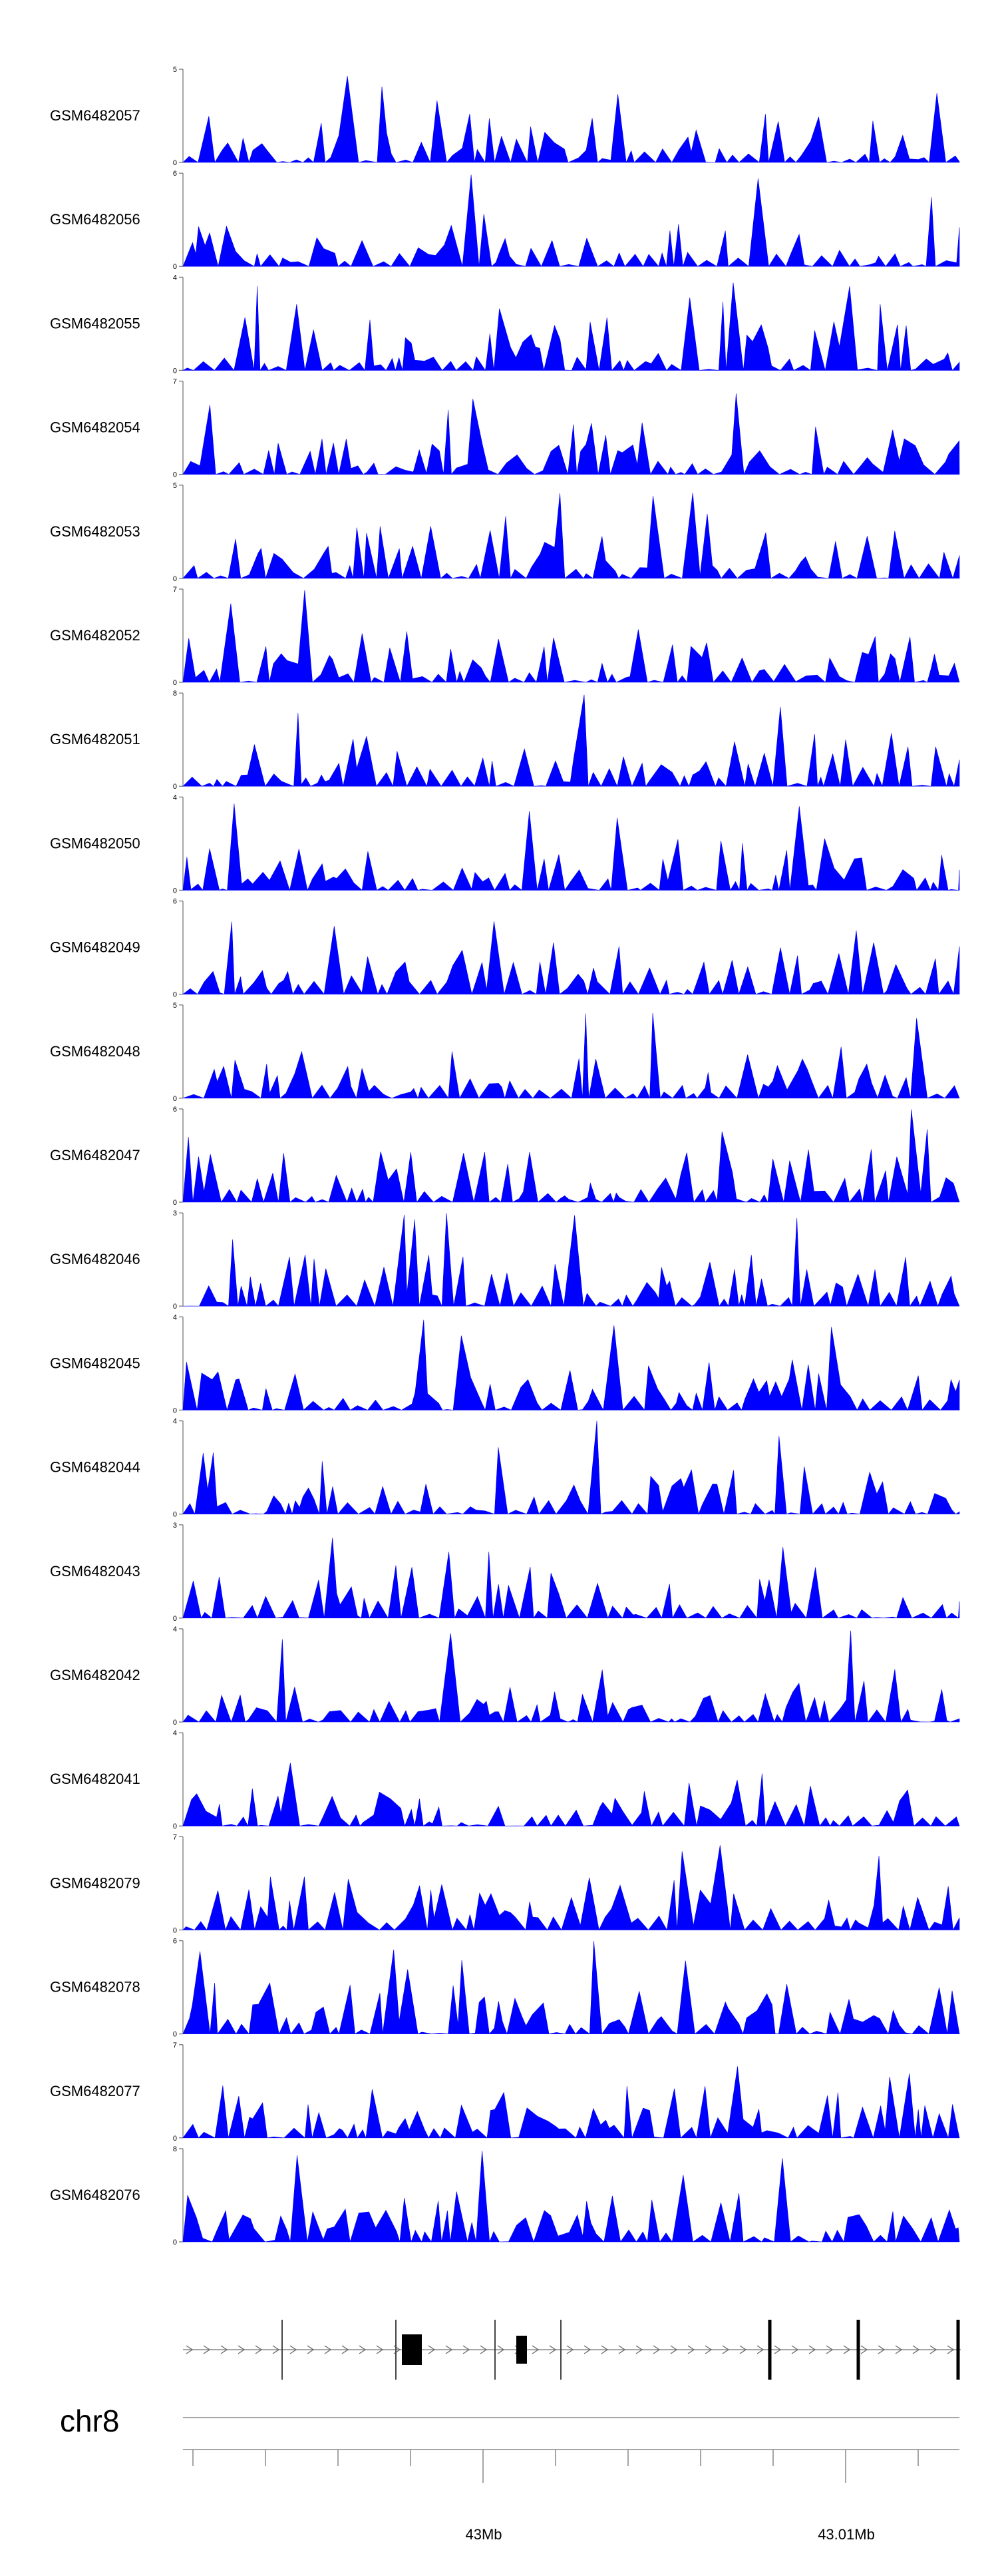  What do you see at coordinates (95, 1987) in the screenshot?
I see `track-label: GSM6482078` at bounding box center [95, 1987].